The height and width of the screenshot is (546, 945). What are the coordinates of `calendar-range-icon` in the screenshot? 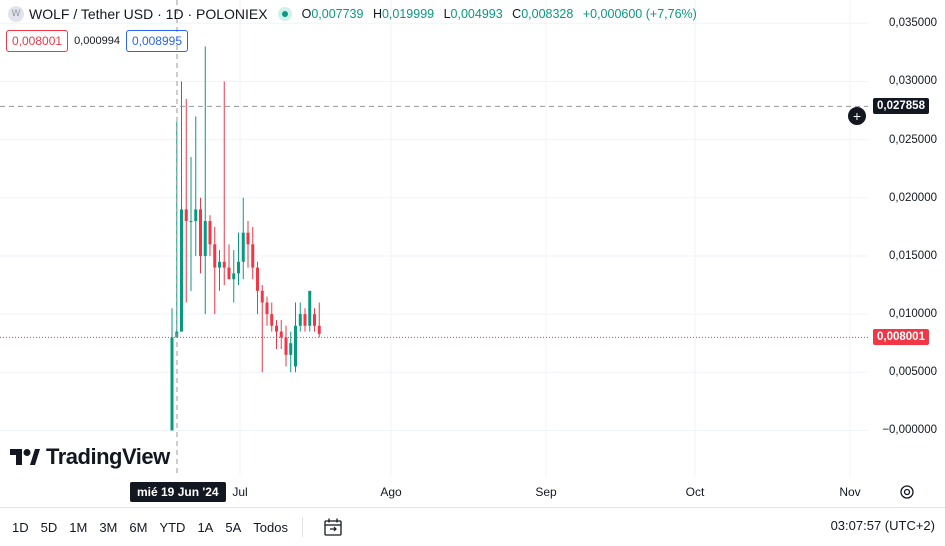 It's located at (333, 527).